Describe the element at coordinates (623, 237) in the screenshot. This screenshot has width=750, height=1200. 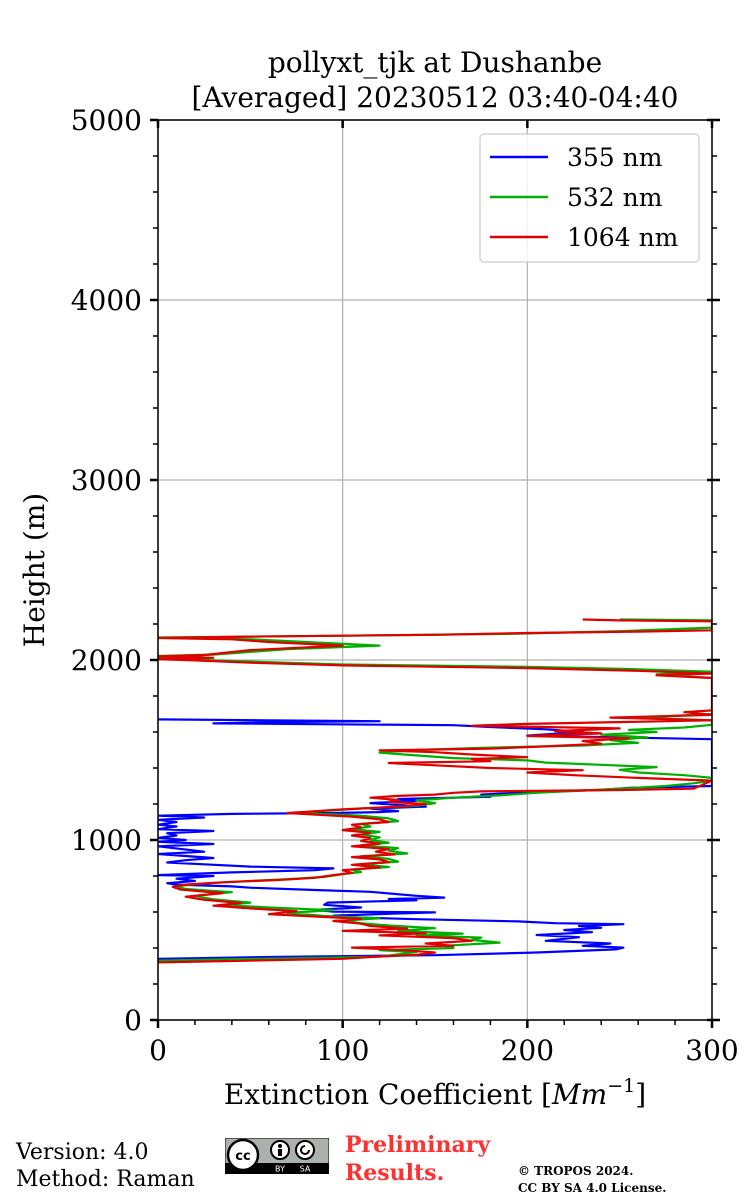
I see `legend-label: 1064 nm` at that location.